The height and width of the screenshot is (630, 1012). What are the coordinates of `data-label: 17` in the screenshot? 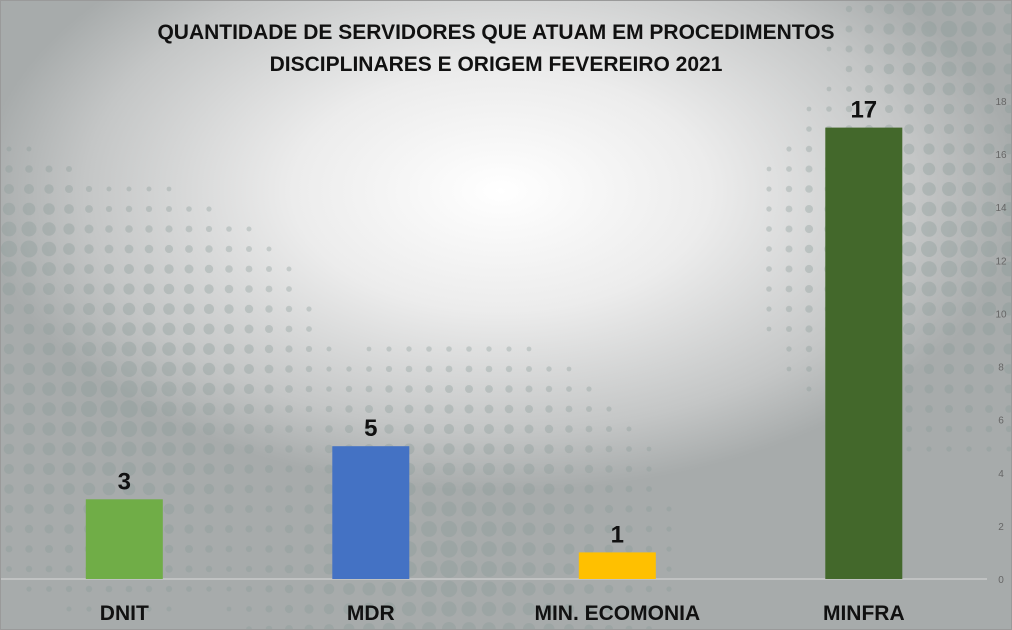 It's located at (863, 110).